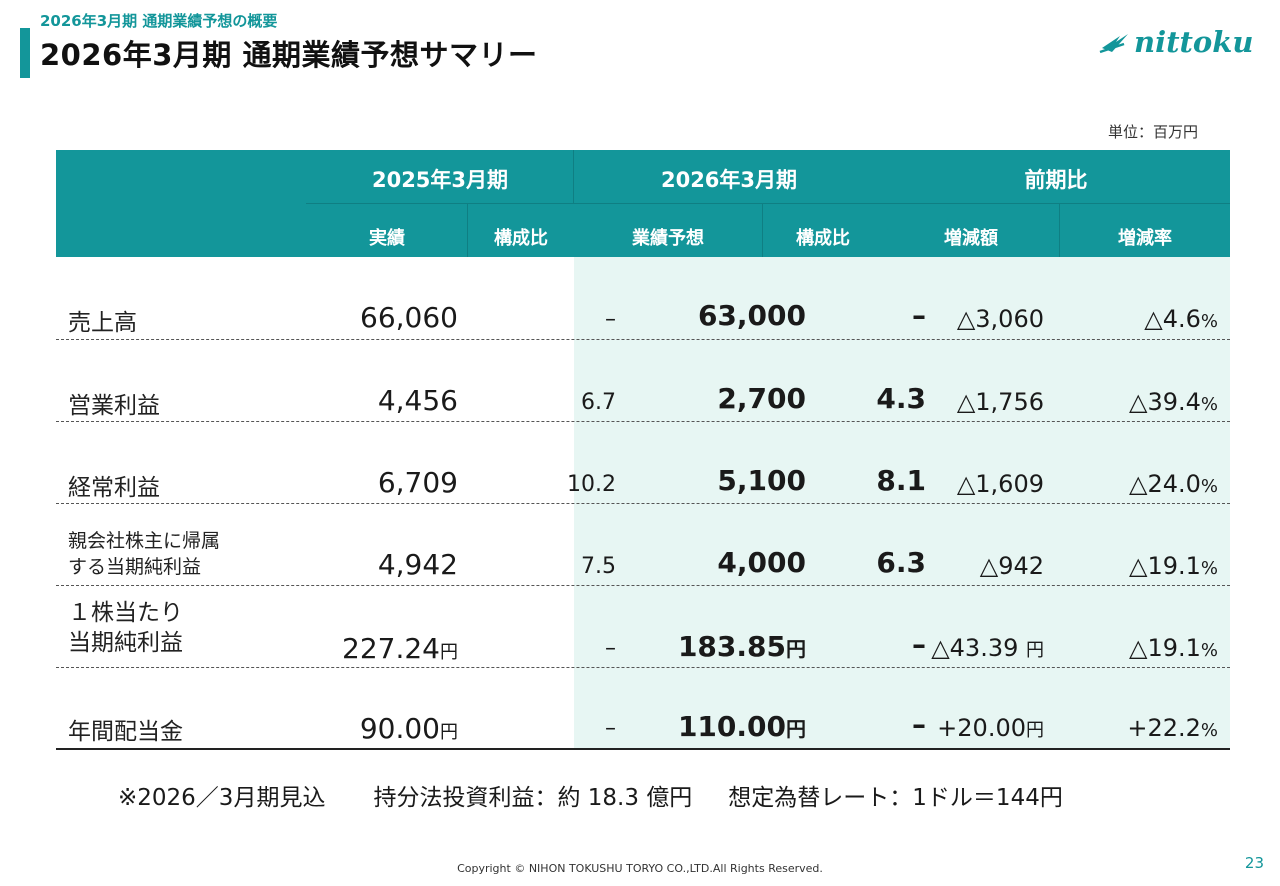 This screenshot has height=886, width=1280. I want to click on actual-value: 6,709, so click(417, 482).